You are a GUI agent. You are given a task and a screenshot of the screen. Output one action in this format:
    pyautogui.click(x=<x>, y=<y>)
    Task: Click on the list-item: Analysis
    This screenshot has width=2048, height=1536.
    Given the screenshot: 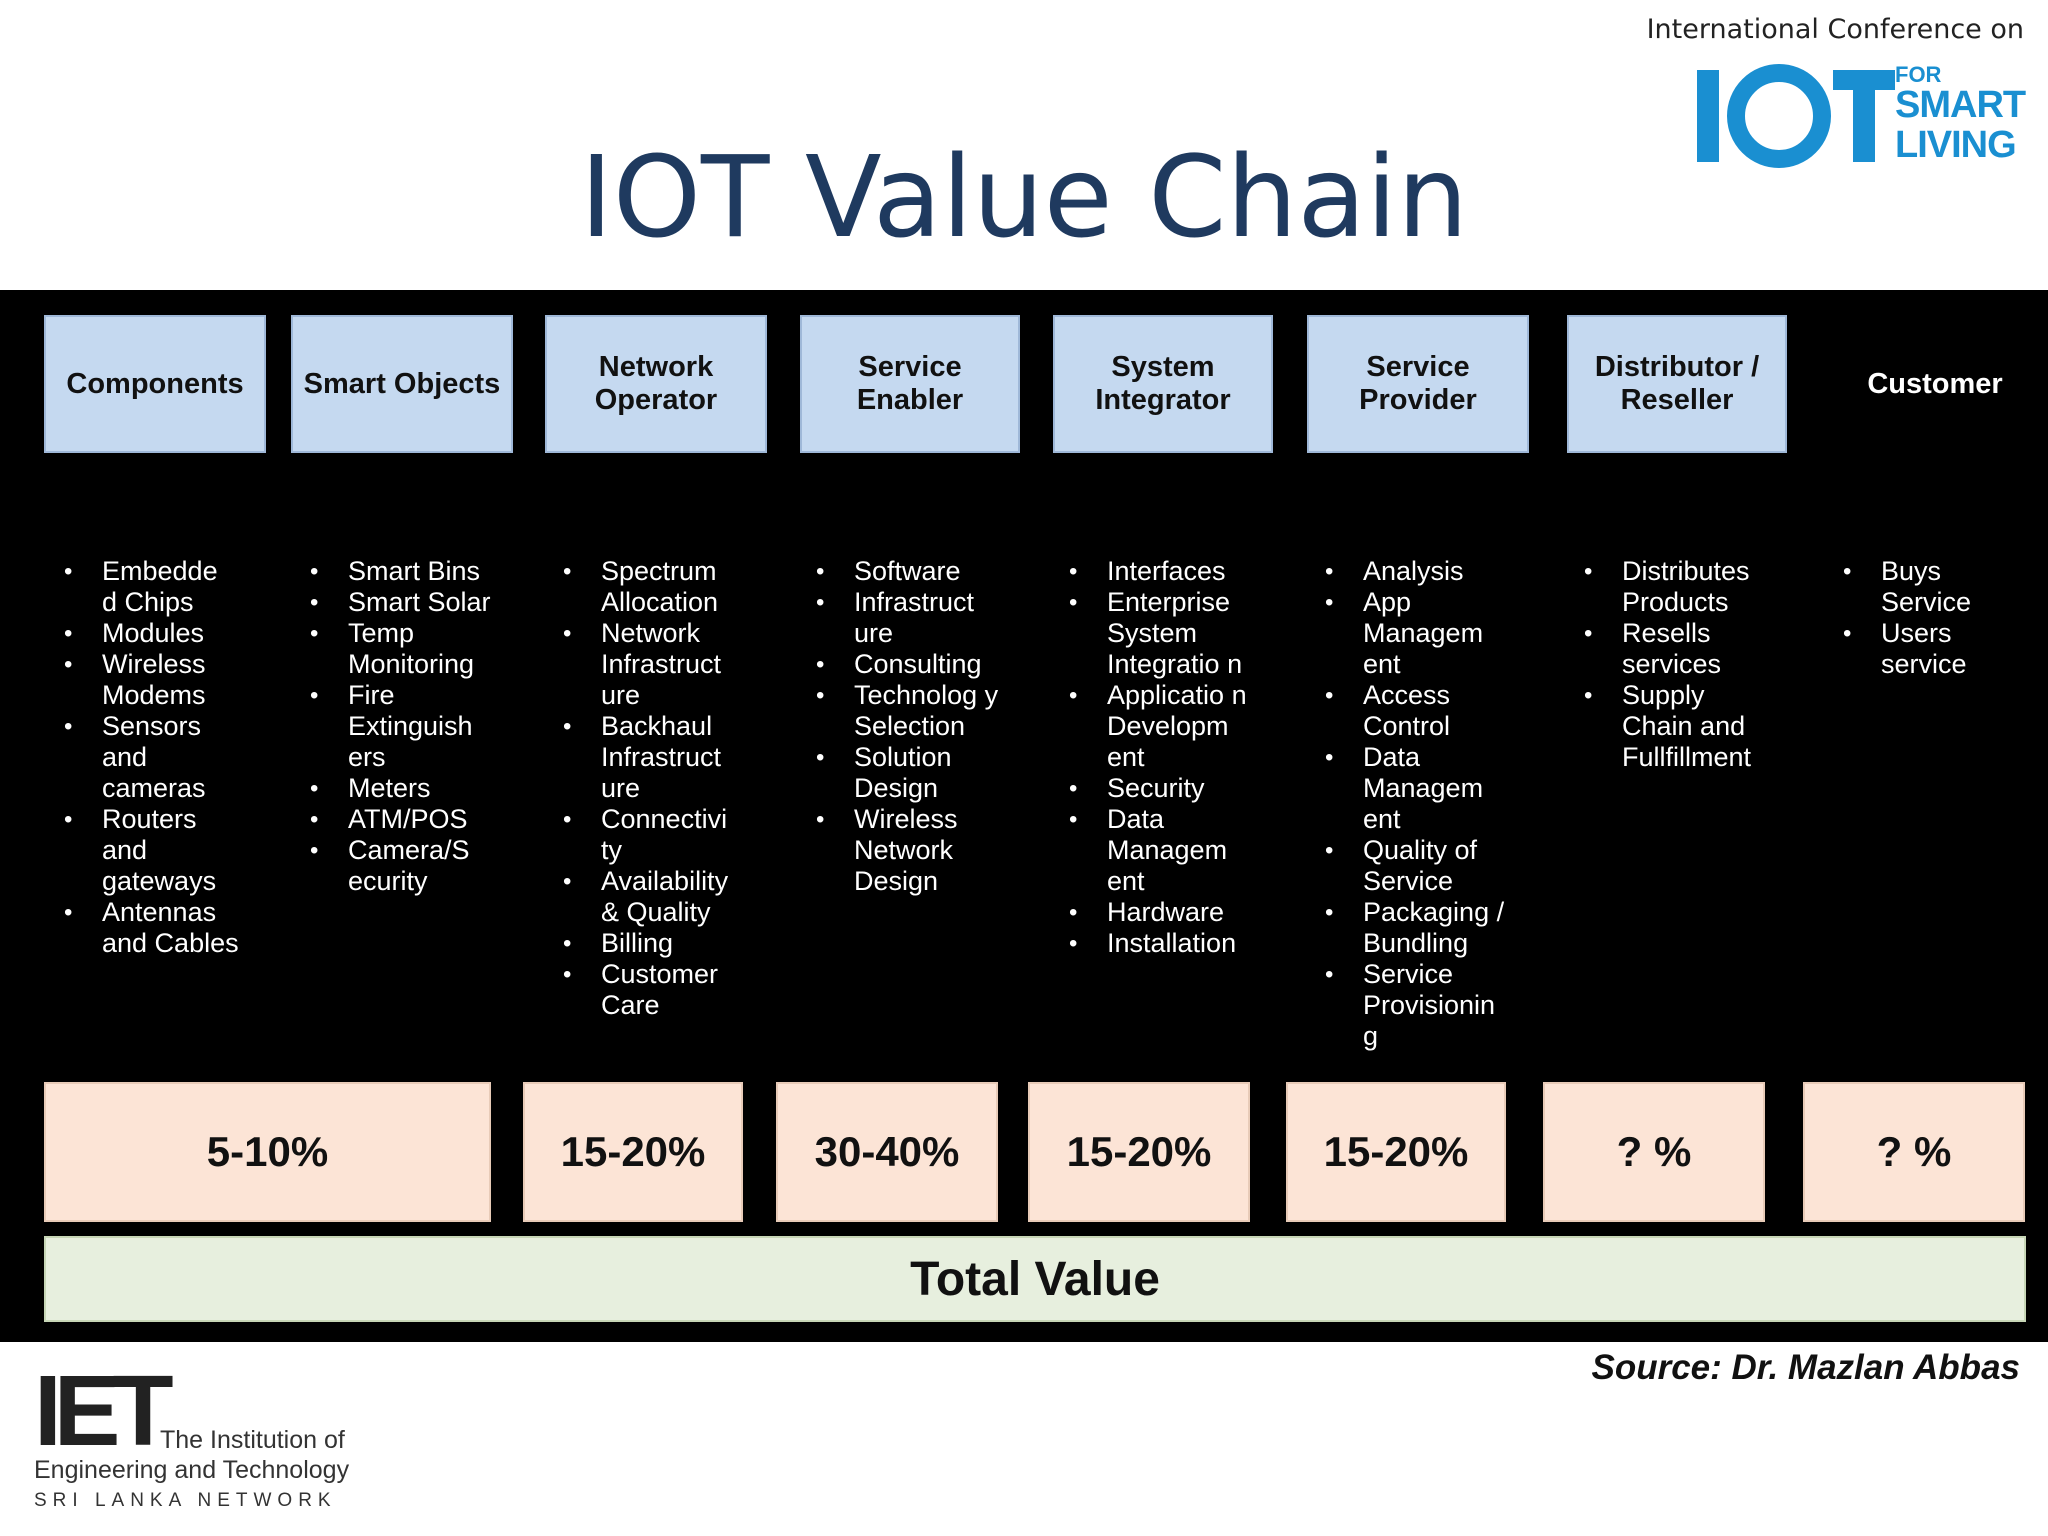 What is the action you would take?
    pyautogui.click(x=1420, y=571)
    